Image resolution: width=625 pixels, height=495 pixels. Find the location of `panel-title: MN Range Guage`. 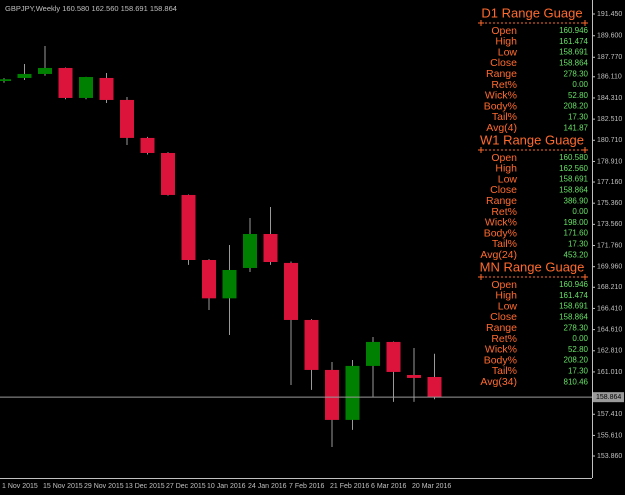

panel-title: MN Range Guage is located at coordinates (532, 266).